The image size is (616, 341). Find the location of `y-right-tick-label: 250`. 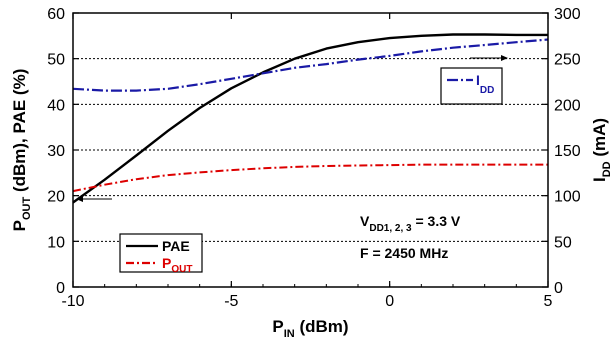

y-right-tick-label: 250 is located at coordinates (567, 60).